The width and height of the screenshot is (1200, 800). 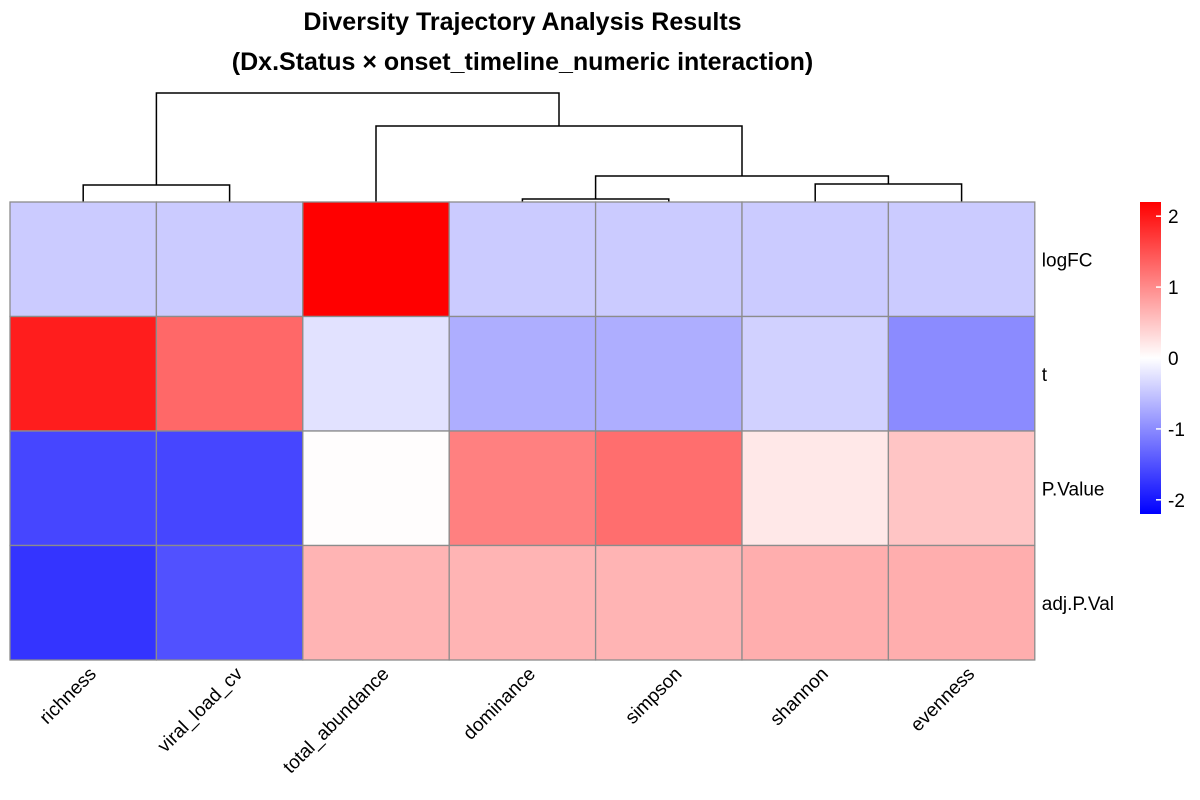 I want to click on column-label: simpson, so click(x=653, y=696).